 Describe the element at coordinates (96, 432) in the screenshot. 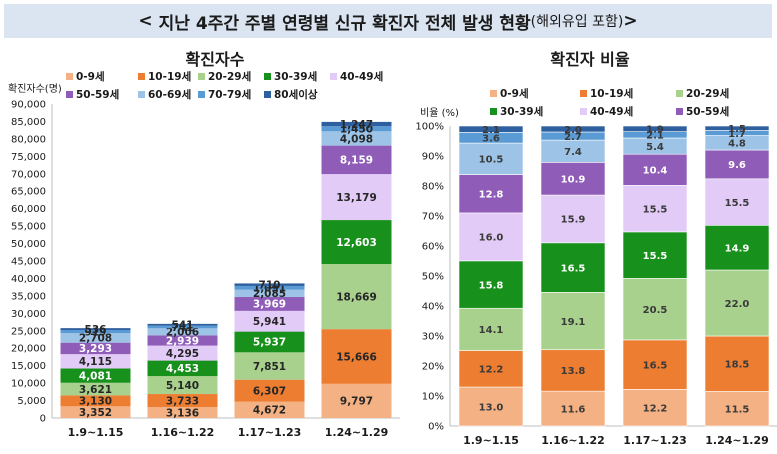

I see `chart1-x-tick: 1.9~1.15` at that location.